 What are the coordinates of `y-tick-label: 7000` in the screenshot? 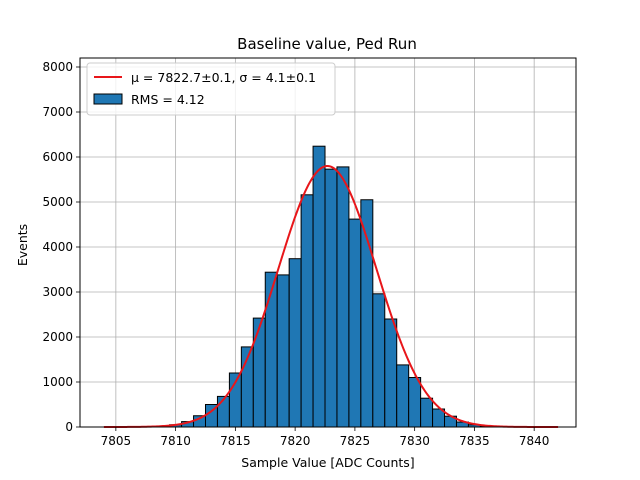 It's located at (57, 112).